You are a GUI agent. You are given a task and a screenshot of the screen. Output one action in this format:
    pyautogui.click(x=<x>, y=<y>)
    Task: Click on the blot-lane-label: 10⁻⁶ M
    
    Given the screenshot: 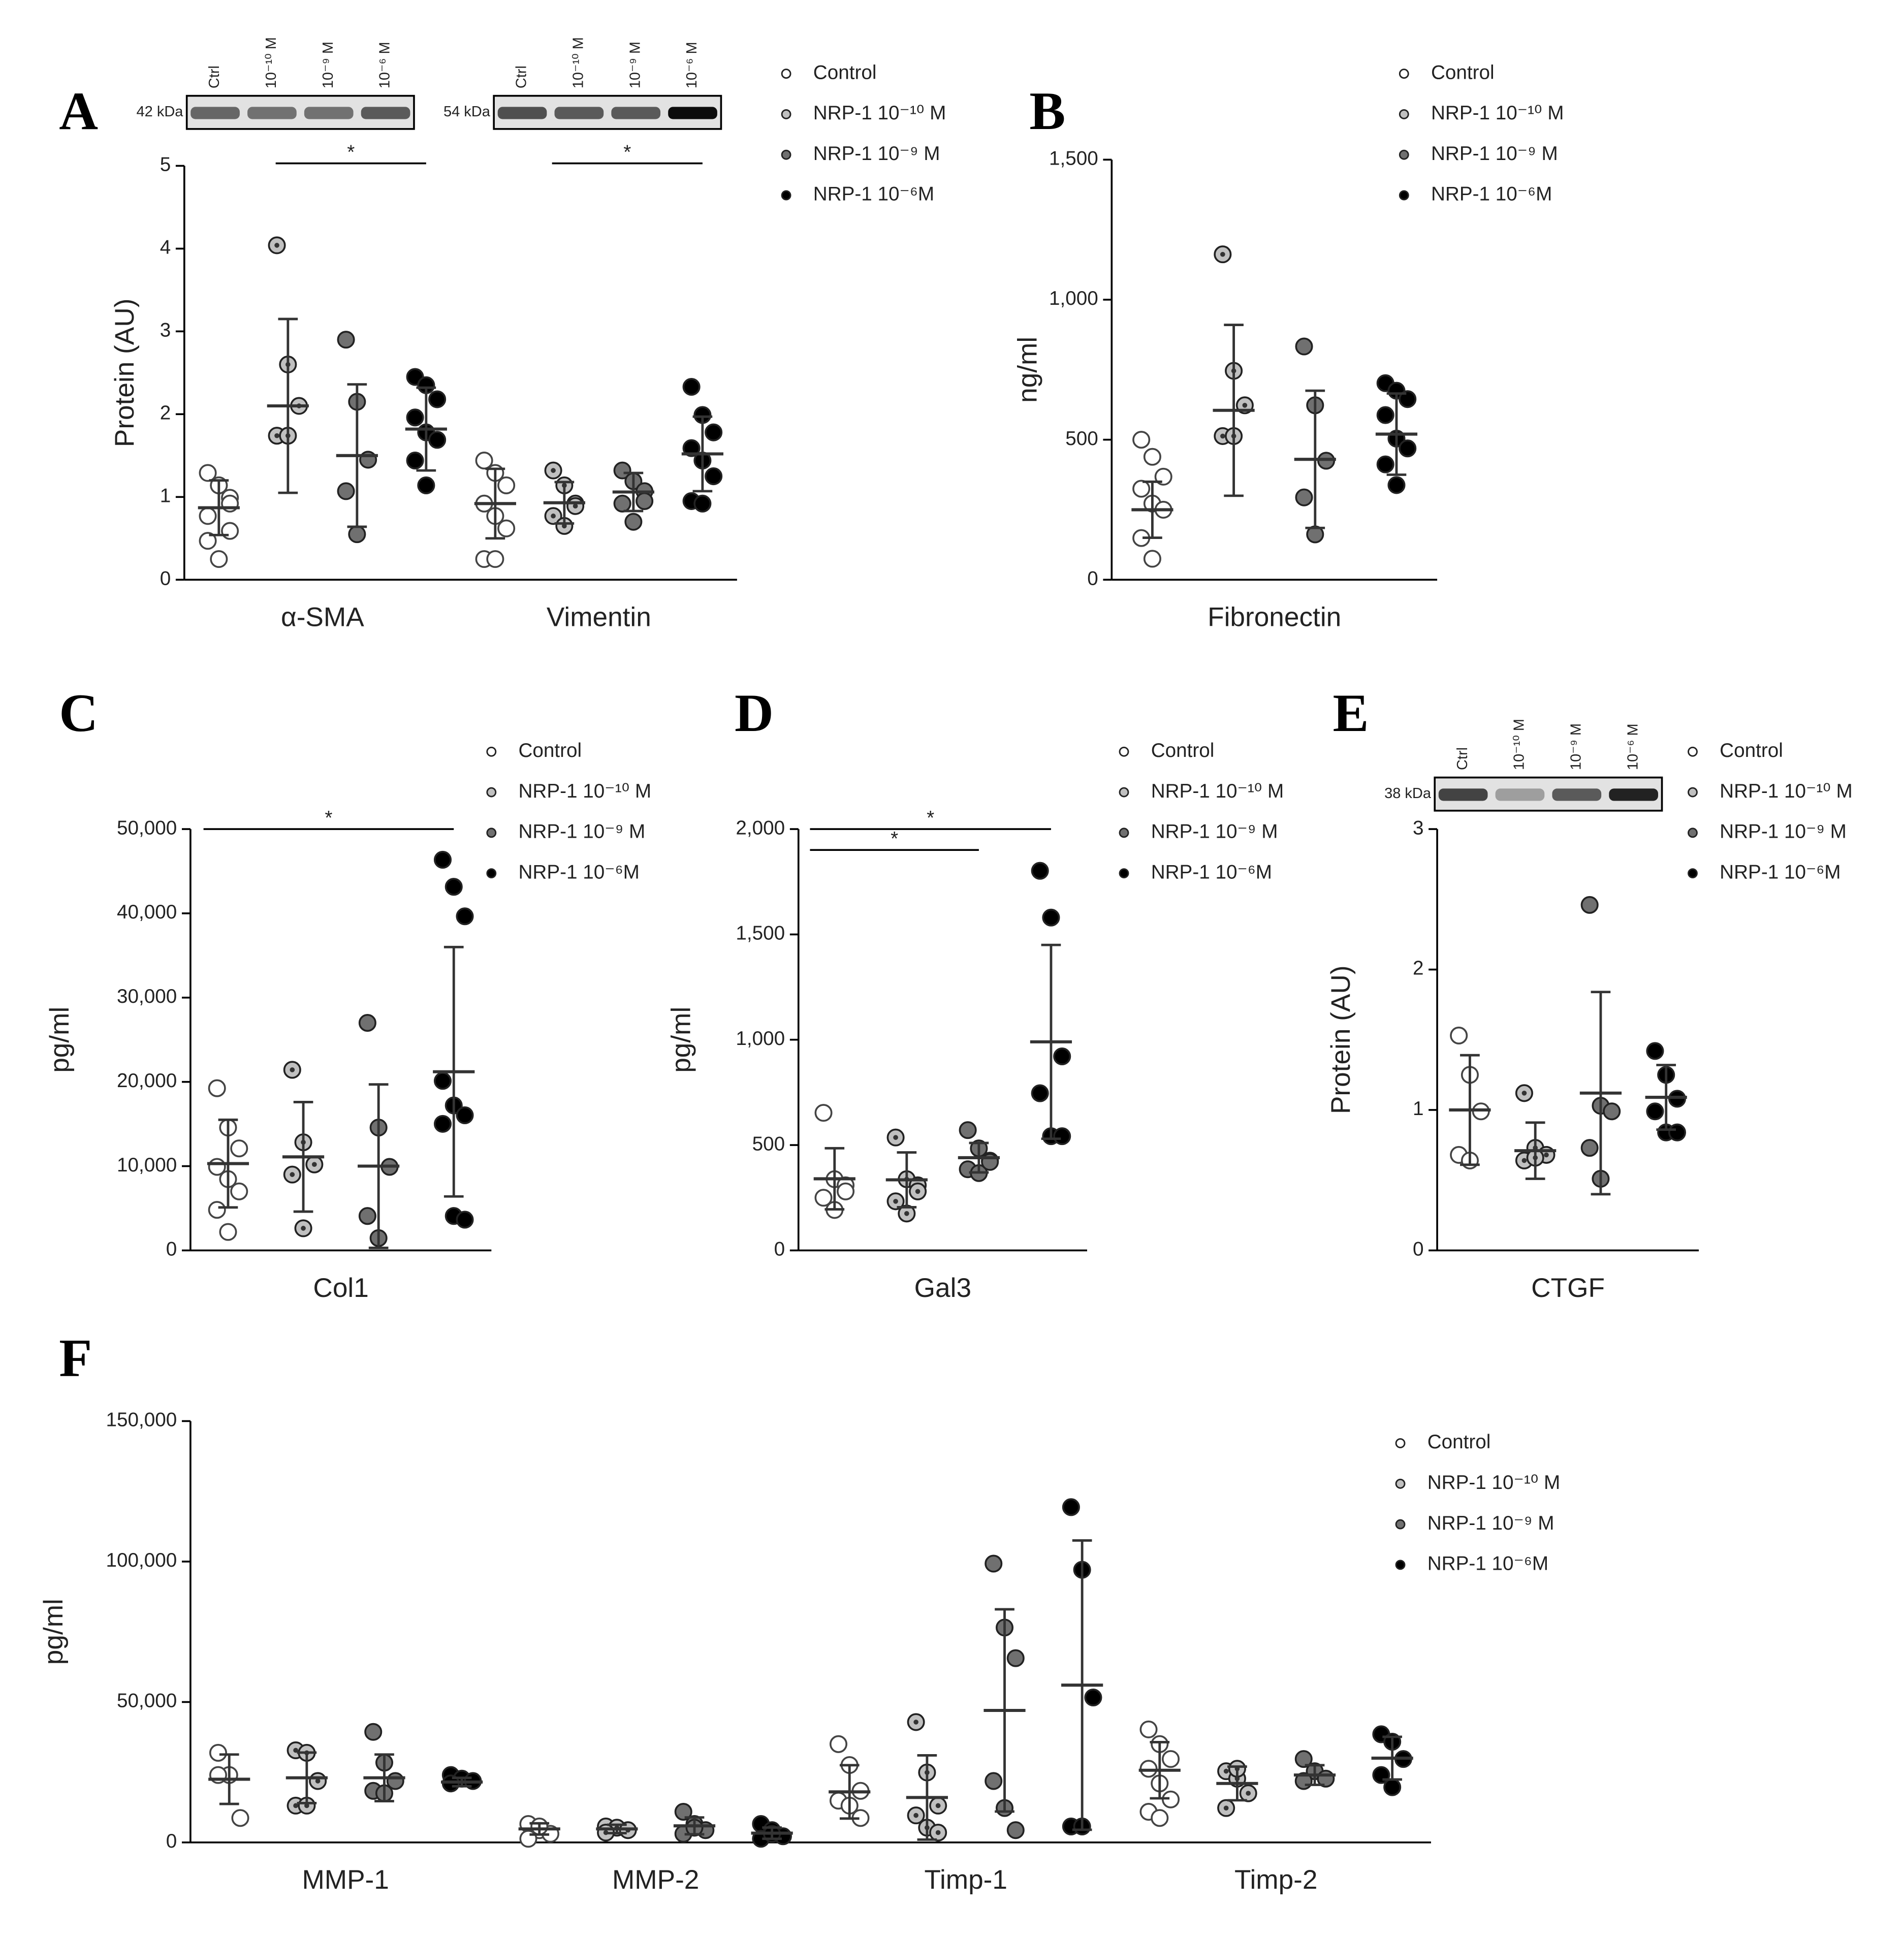 What is the action you would take?
    pyautogui.click(x=385, y=65)
    